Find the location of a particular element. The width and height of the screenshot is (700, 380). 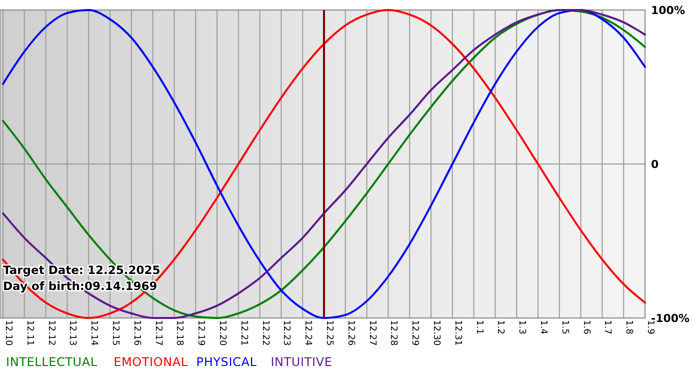

x-tick-label: 12.11 is located at coordinates (29, 333).